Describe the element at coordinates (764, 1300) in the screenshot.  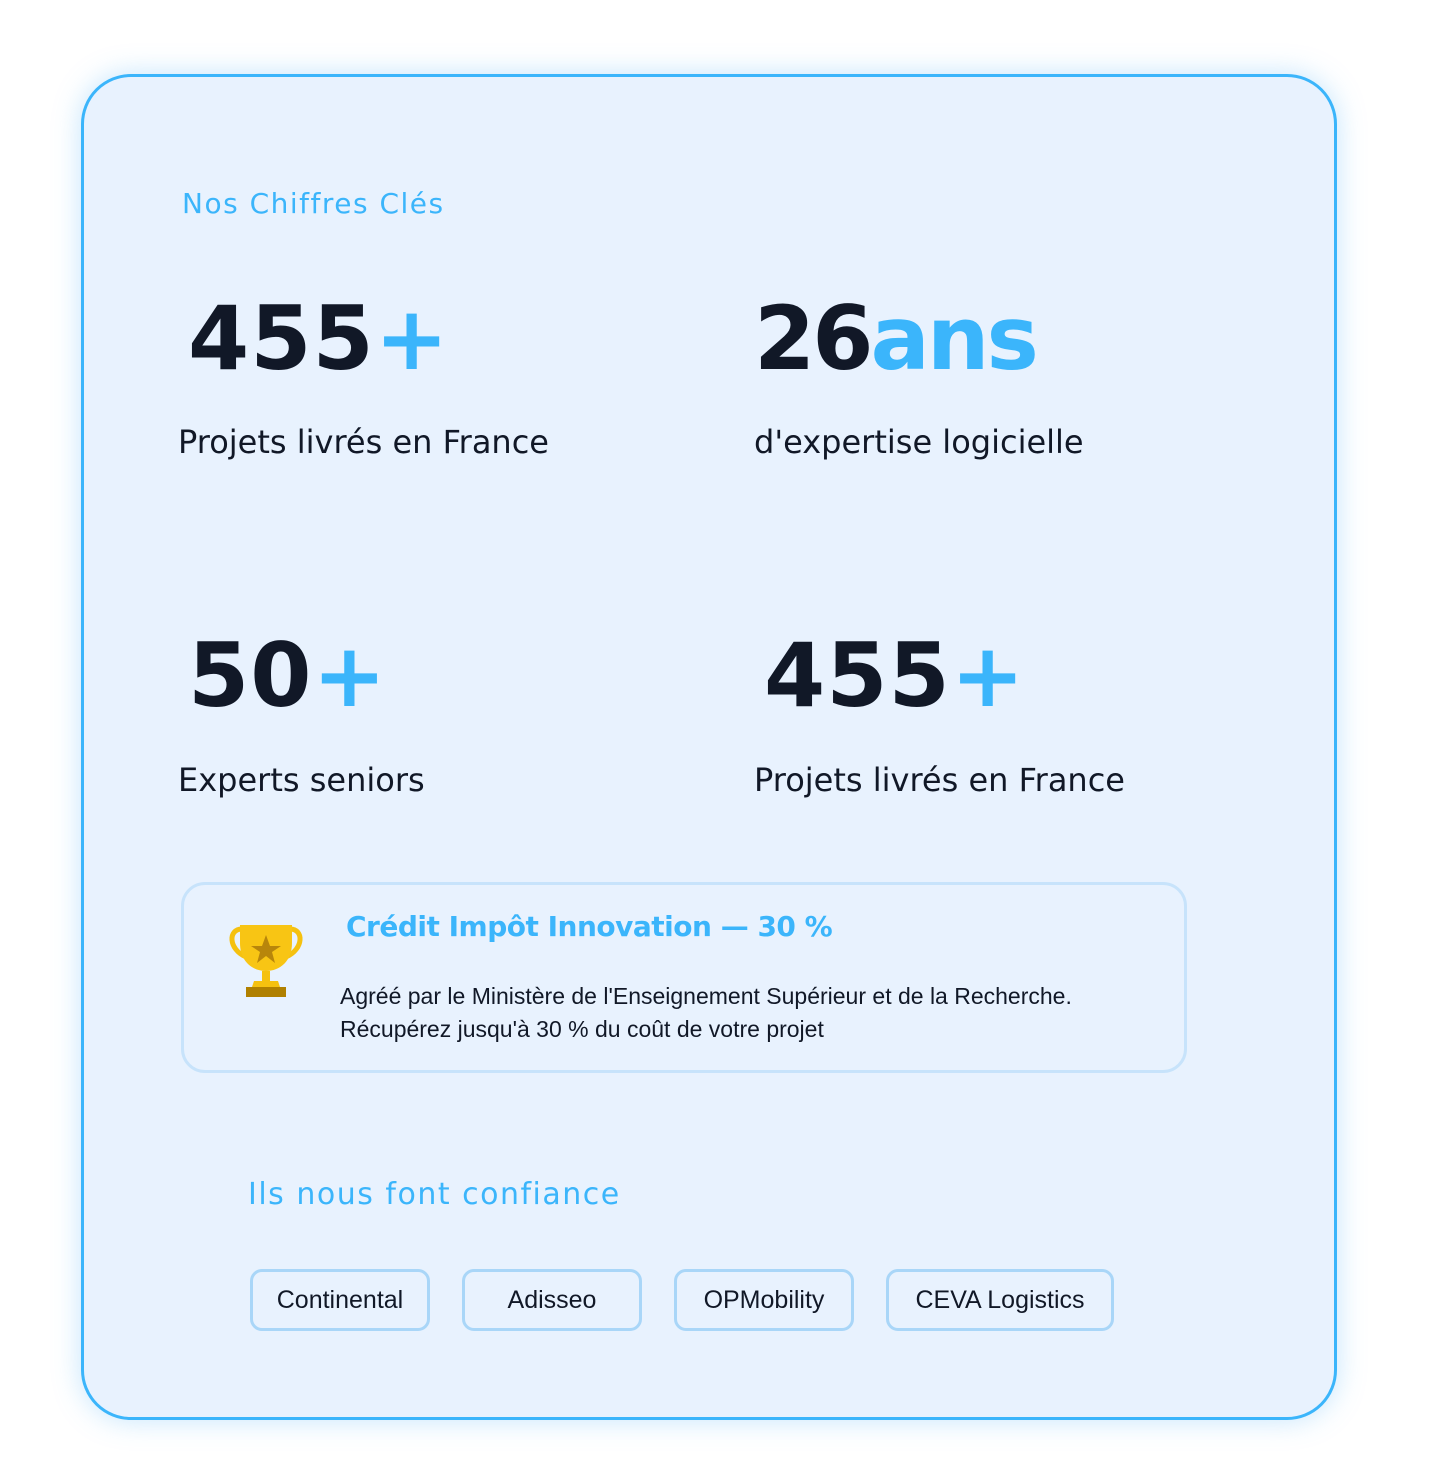
I see `client-chip: OPMobility` at that location.